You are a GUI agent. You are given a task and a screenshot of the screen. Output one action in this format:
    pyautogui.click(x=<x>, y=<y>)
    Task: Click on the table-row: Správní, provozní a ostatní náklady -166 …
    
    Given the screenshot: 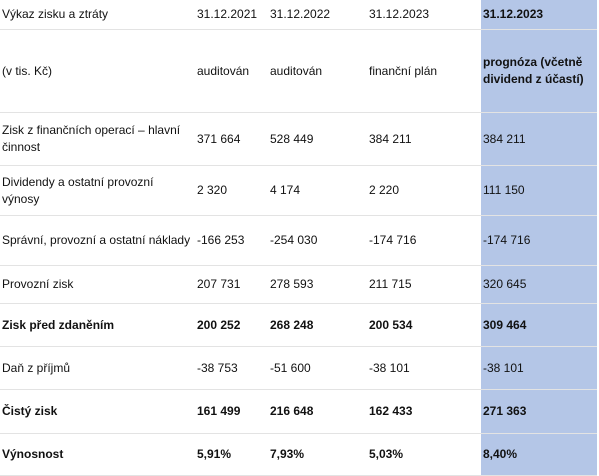 What is the action you would take?
    pyautogui.click(x=298, y=240)
    